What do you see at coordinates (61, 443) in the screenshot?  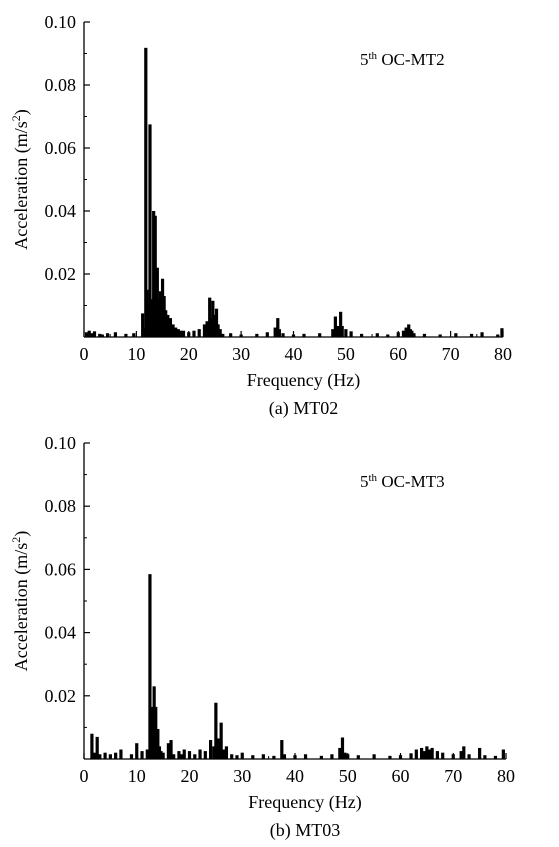 I see `y-tick-label: 0.10` at bounding box center [61, 443].